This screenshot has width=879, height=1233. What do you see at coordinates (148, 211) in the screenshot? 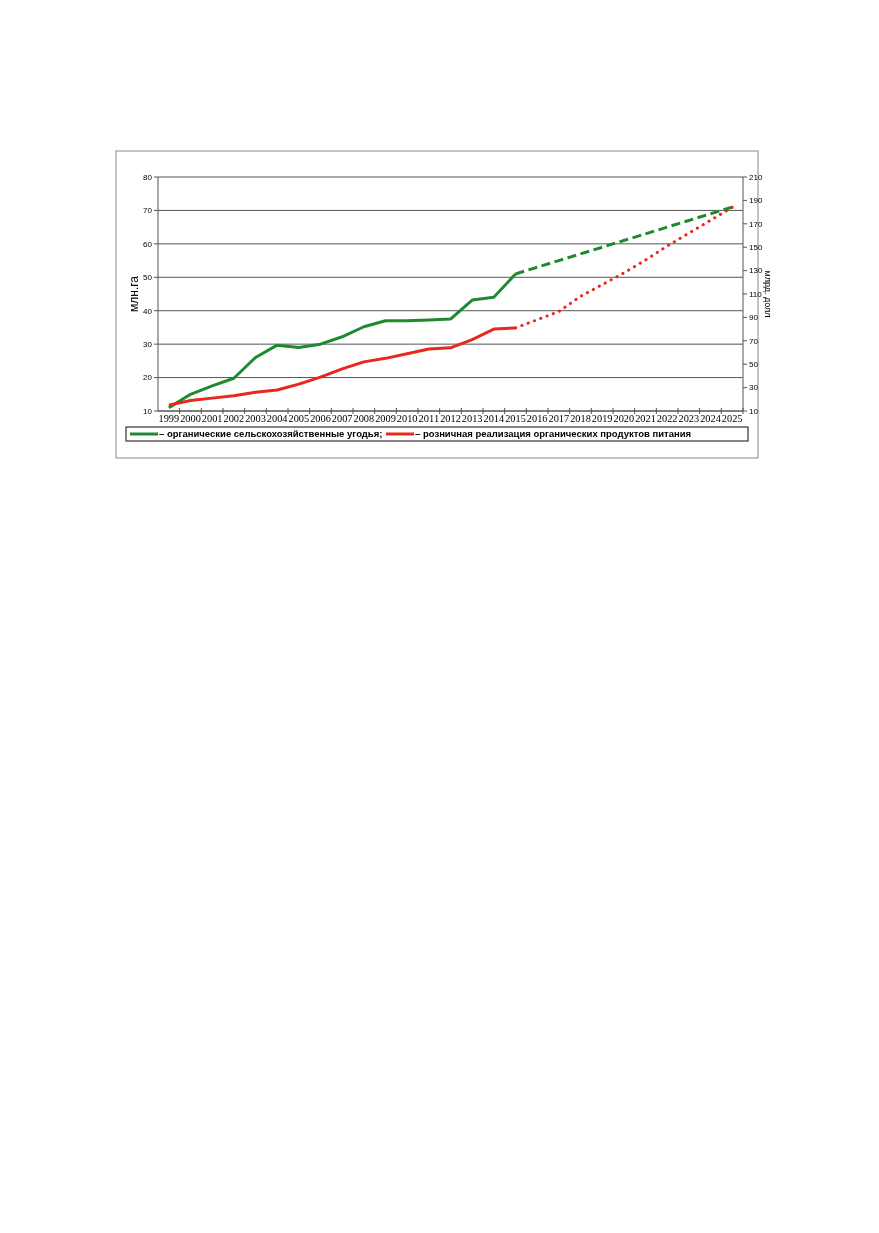
I see `y-tick-label: 70` at bounding box center [148, 211].